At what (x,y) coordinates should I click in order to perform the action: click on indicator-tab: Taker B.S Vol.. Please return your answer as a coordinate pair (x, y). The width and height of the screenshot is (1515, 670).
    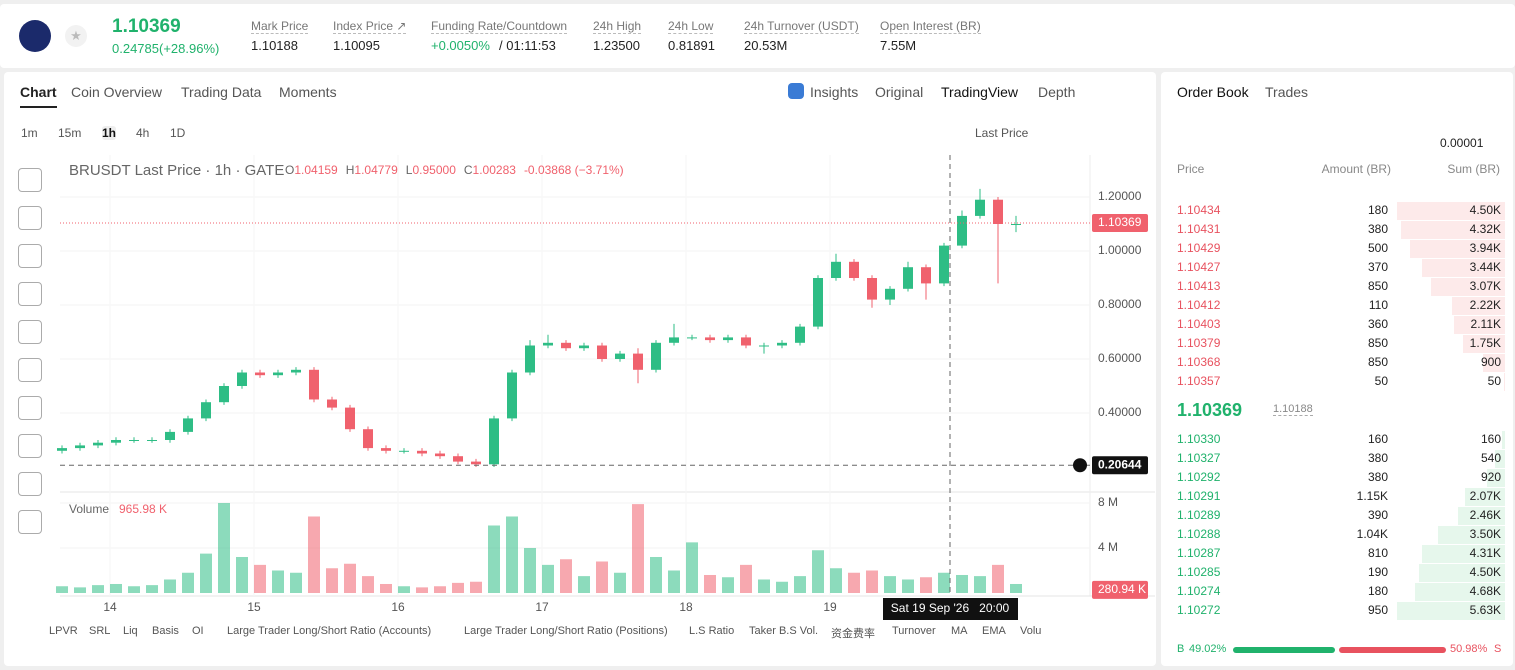
    Looking at the image, I should click on (784, 631).